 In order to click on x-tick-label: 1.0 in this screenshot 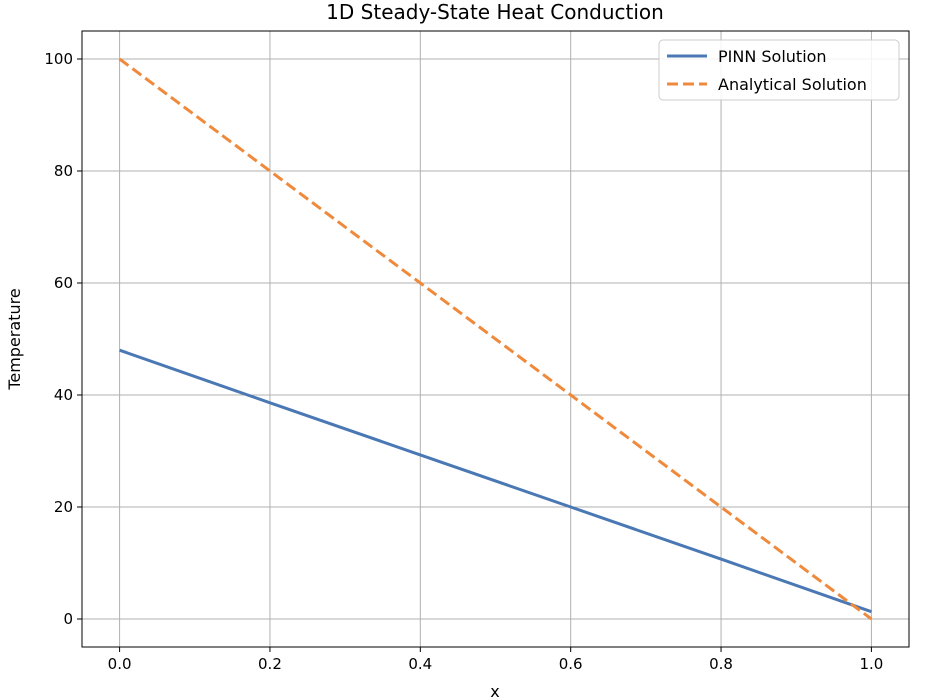, I will do `click(871, 664)`.